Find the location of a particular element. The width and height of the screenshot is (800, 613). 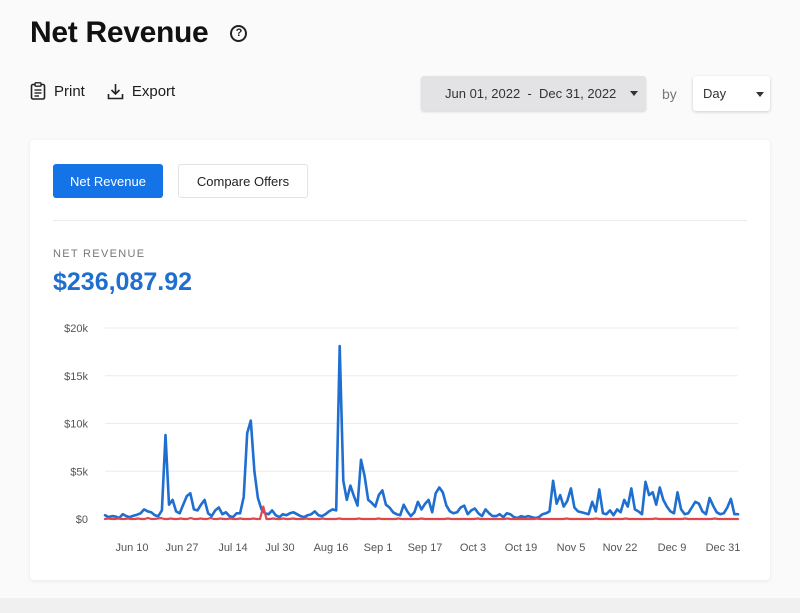

x-tick-label: Jul 30 is located at coordinates (279, 548).